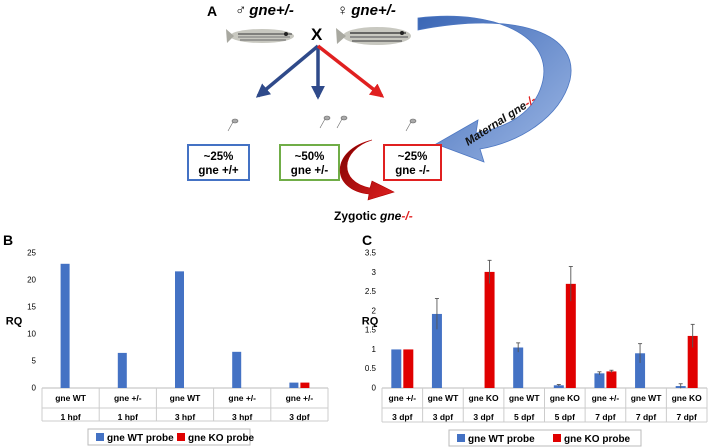  What do you see at coordinates (387, 10) in the screenshot?
I see `female-suffix: +/-` at bounding box center [387, 10].